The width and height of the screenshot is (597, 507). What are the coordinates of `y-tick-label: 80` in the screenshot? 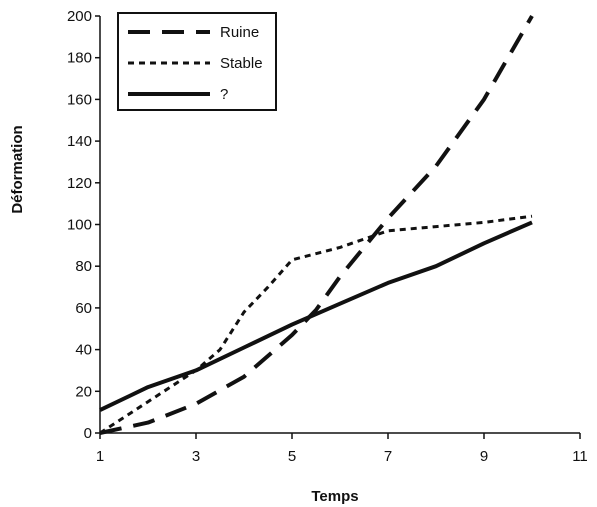 It's located at (83, 266).